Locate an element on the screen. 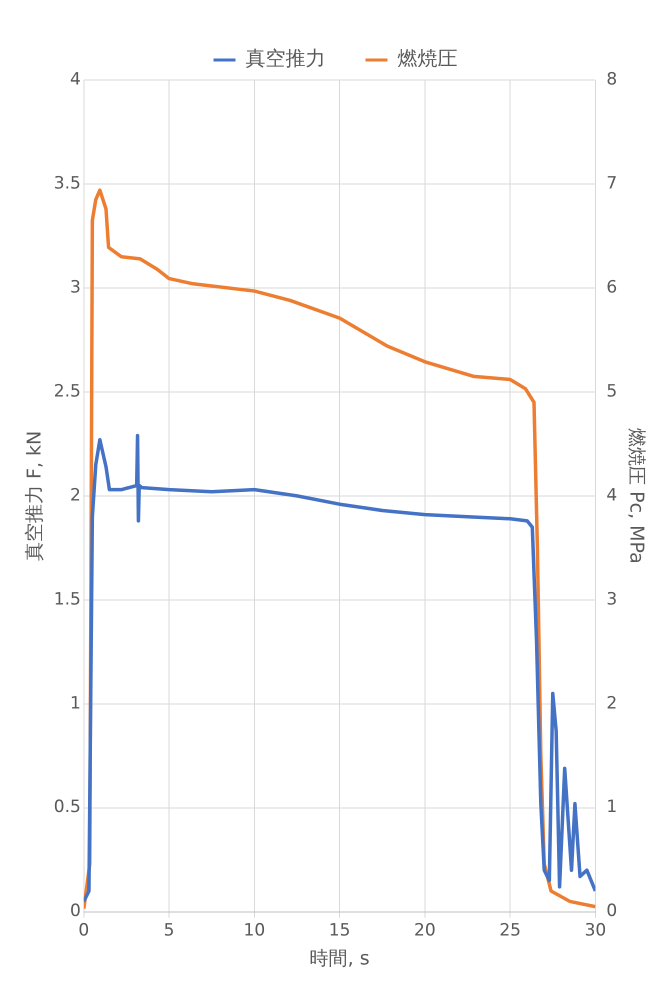  y2-tick-label: 0 is located at coordinates (612, 911).